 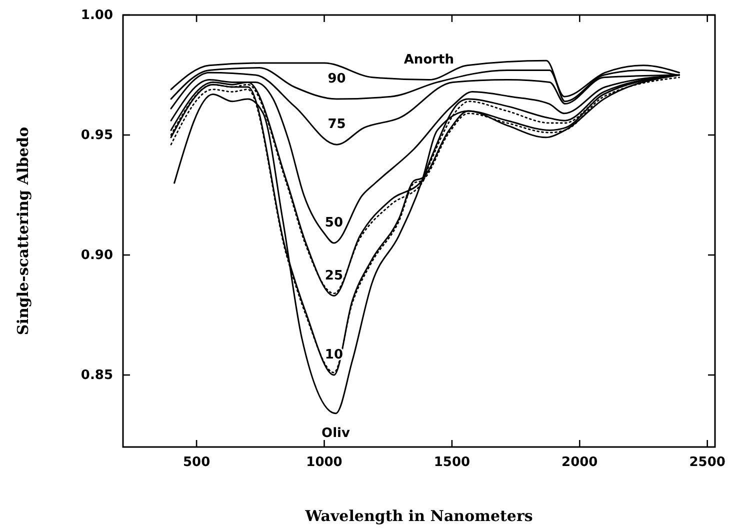 I want to click on x-tick-label: 2000, so click(x=580, y=462).